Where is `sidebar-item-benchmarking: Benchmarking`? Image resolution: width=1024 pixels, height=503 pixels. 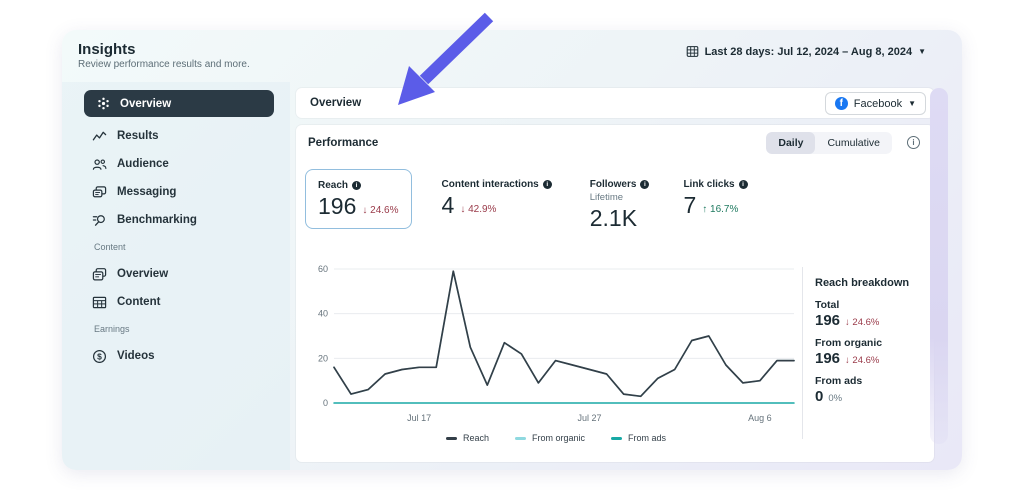
sidebar-item-benchmarking: Benchmarking is located at coordinates (182, 220).